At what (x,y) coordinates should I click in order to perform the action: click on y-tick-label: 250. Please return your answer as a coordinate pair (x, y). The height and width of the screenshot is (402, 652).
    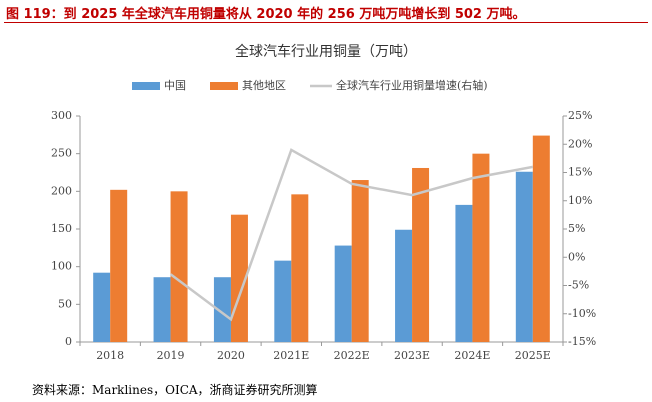
    Looking at the image, I should click on (61, 153).